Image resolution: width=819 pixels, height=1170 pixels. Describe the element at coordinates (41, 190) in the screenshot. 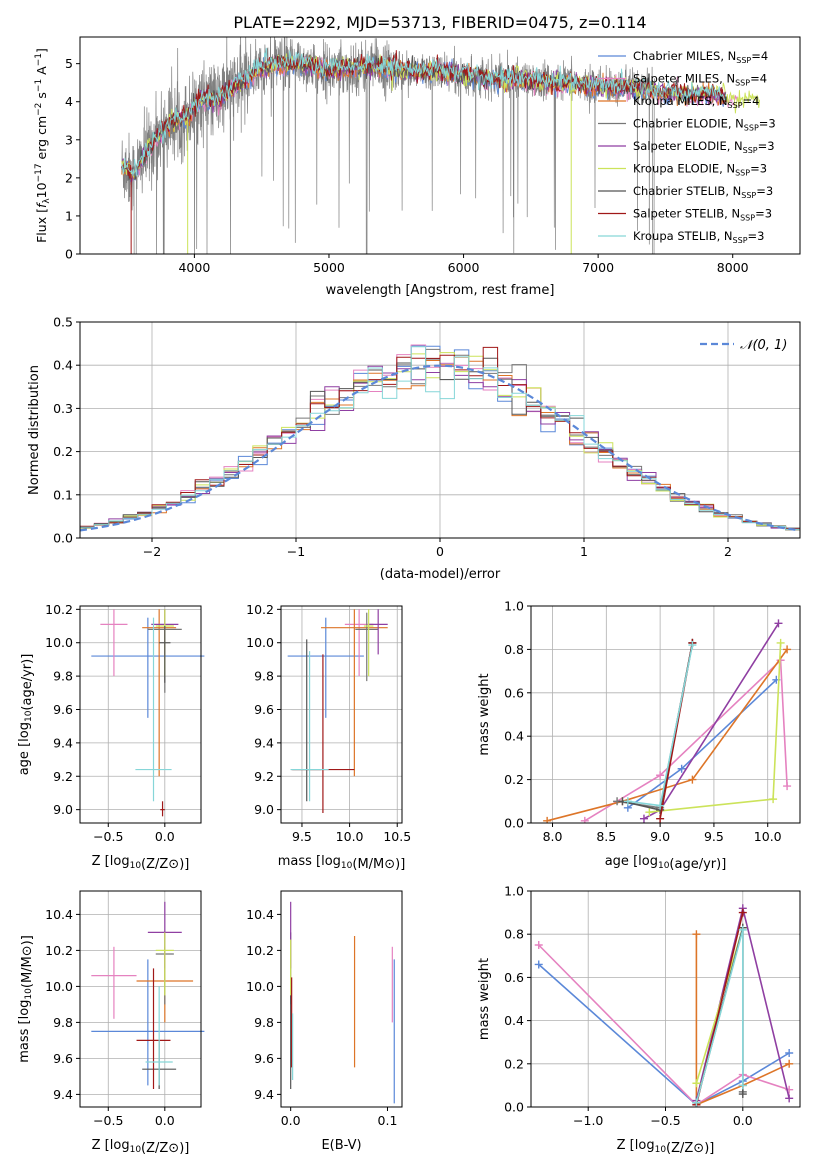

I see `y-axis-label-part: 10` at that location.